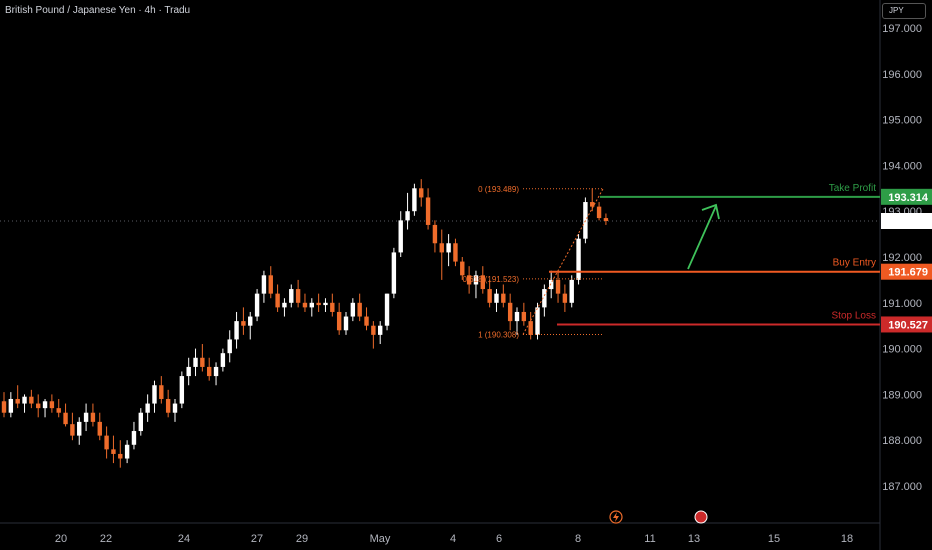 The width and height of the screenshot is (932, 550). I want to click on time-tick-label: 11, so click(649, 539).